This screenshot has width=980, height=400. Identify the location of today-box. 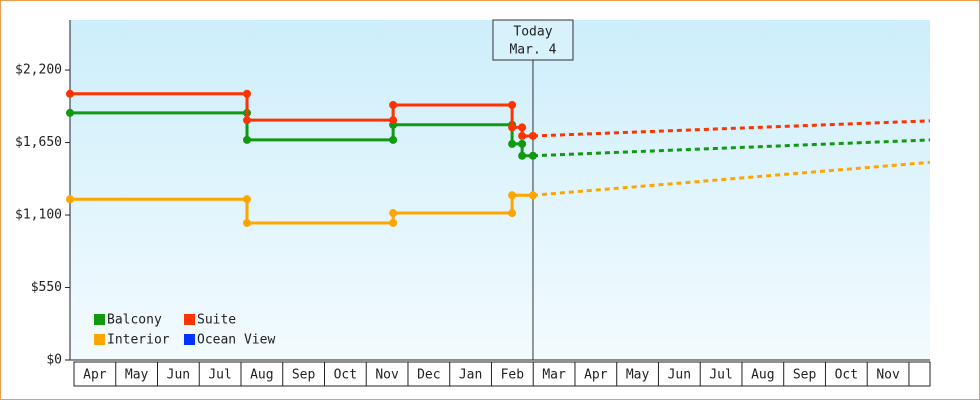
(533, 40).